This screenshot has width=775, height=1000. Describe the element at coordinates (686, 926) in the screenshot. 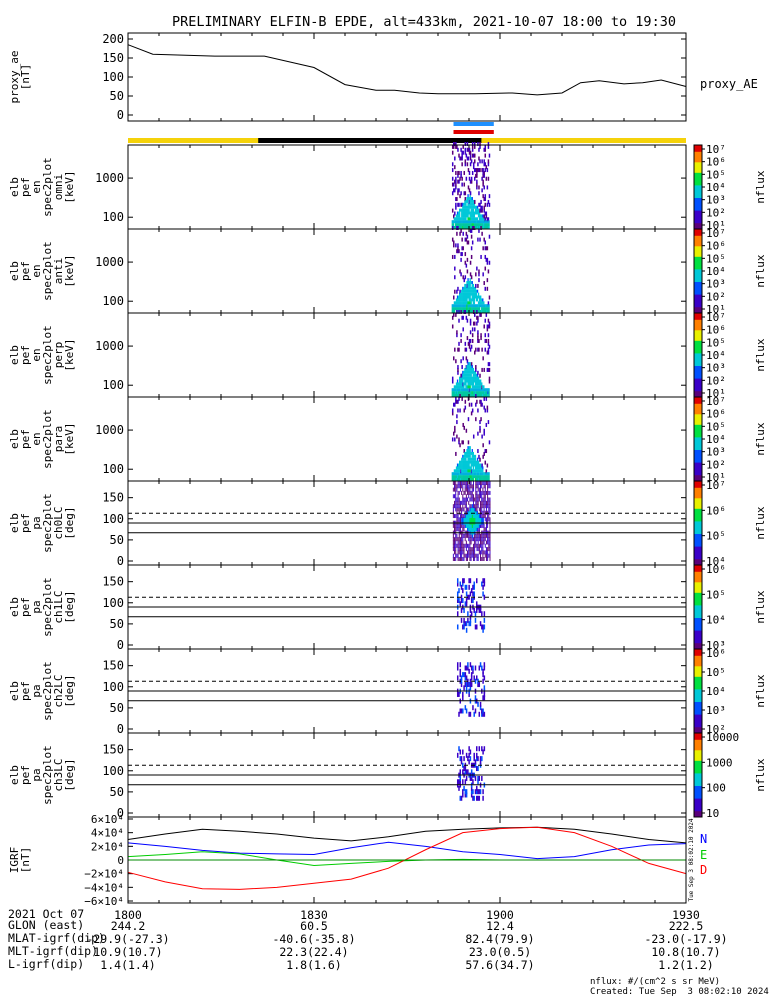

I see `footer-value: 222.5` at that location.